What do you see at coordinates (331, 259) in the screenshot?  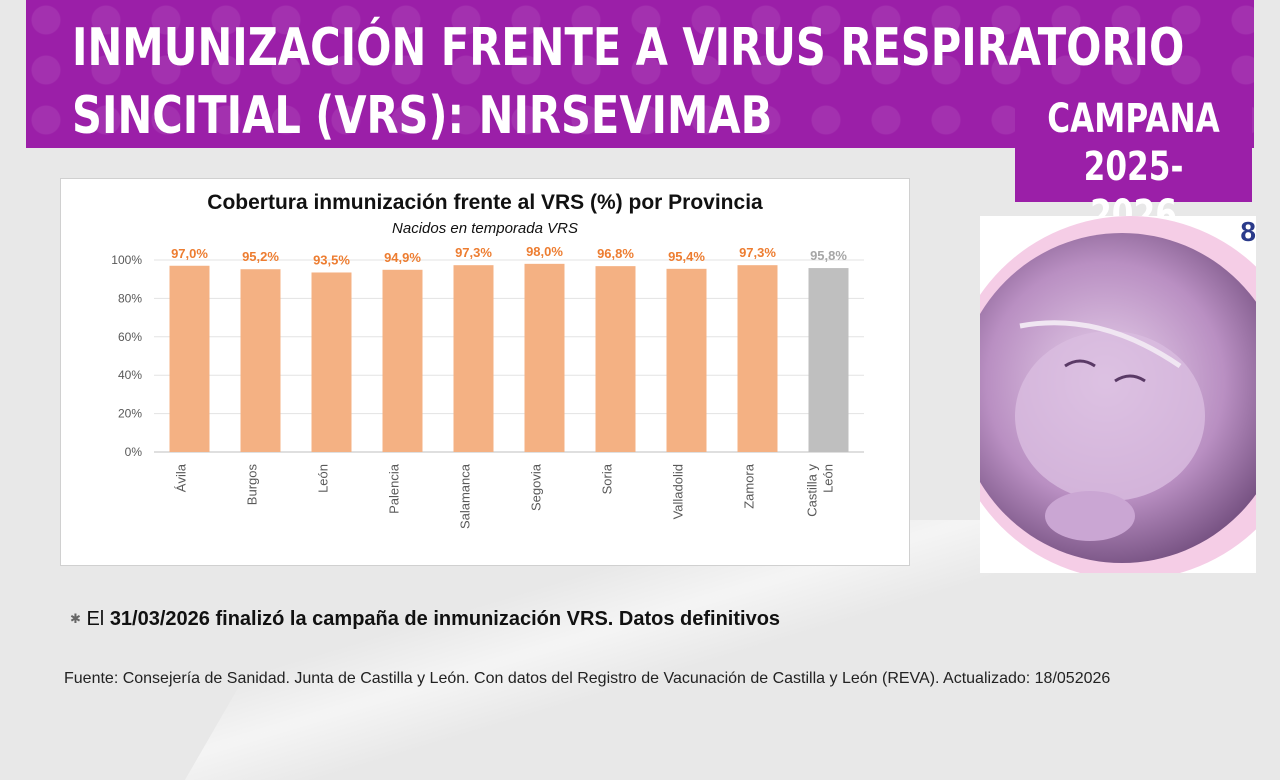 I see `data-label: 93,5%` at bounding box center [331, 259].